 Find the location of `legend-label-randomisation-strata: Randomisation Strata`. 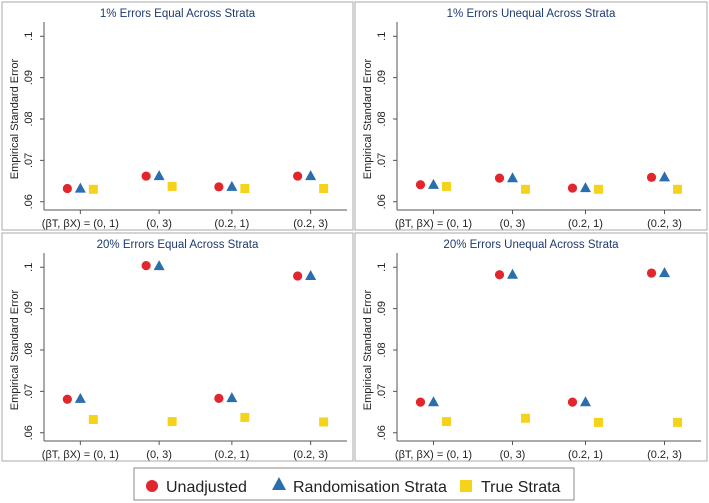

legend-label-randomisation-strata: Randomisation Strata is located at coordinates (370, 487).